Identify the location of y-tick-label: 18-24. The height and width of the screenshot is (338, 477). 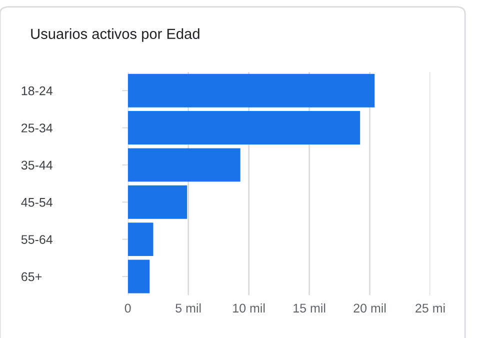
(37, 91).